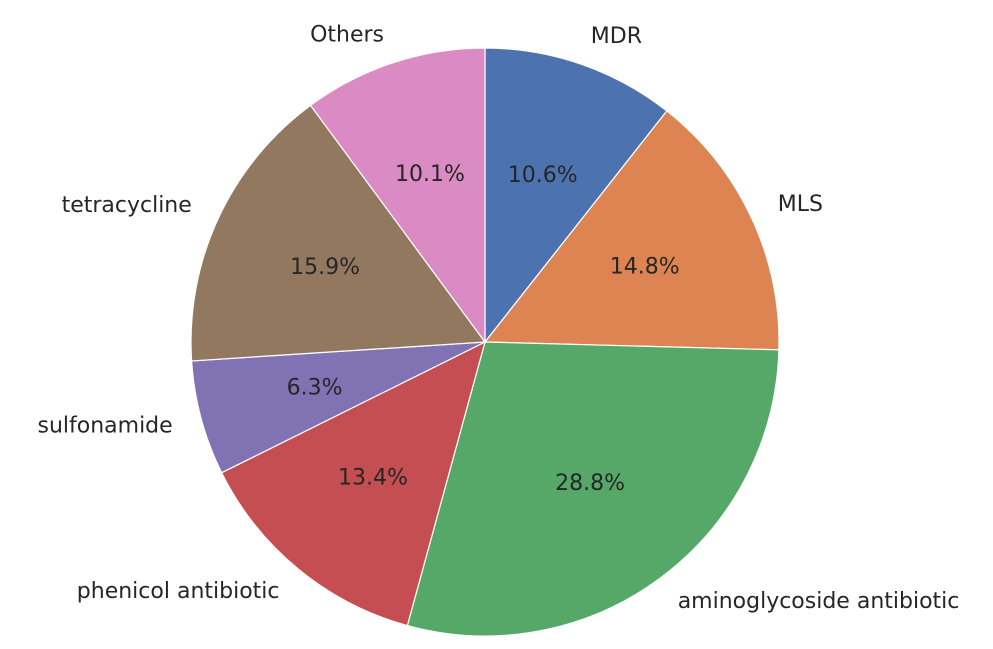  I want to click on pie-slice-phenicol-antibiotic, so click(353, 483).